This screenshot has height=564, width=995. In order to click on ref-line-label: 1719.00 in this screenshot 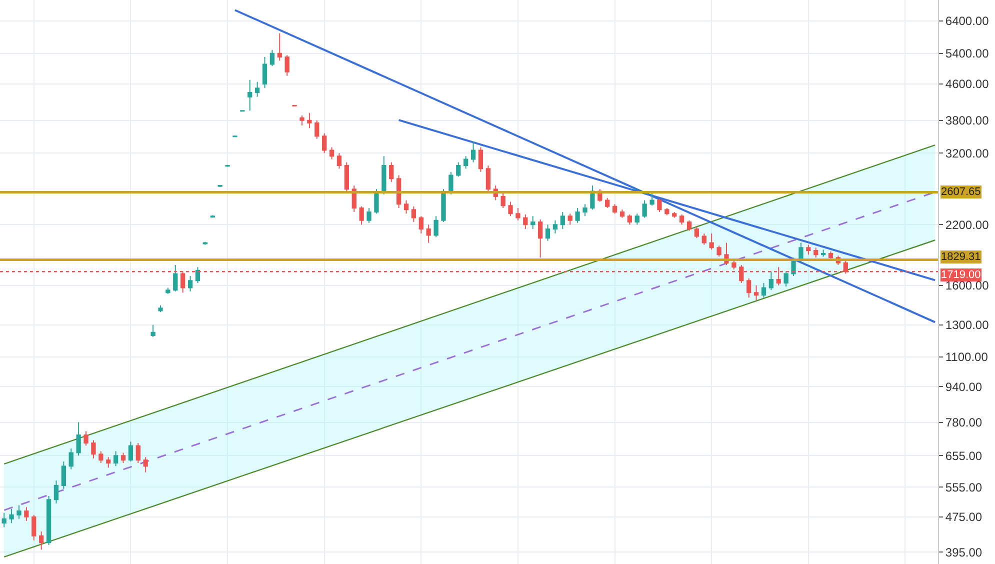, I will do `click(961, 275)`.